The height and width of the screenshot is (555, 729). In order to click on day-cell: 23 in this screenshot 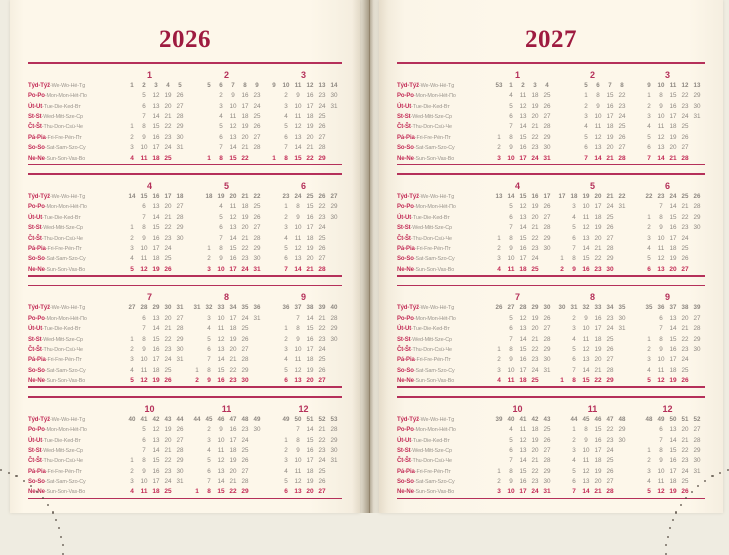, I will do `click(257, 96)`.